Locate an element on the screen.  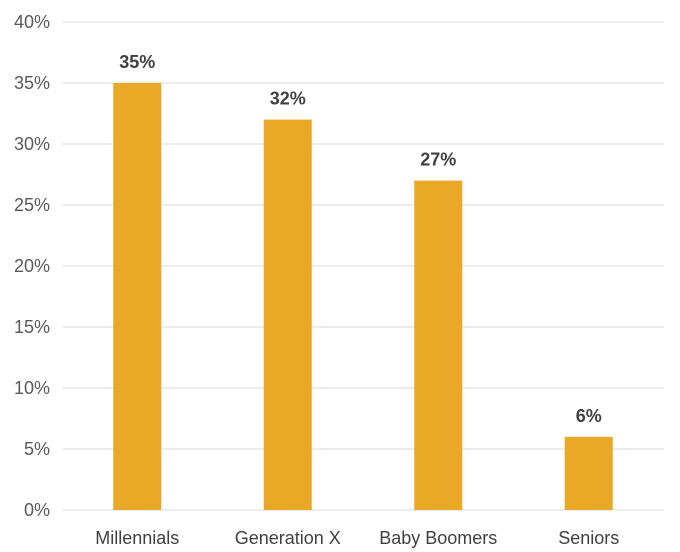
category-label: Millennials is located at coordinates (137, 538).